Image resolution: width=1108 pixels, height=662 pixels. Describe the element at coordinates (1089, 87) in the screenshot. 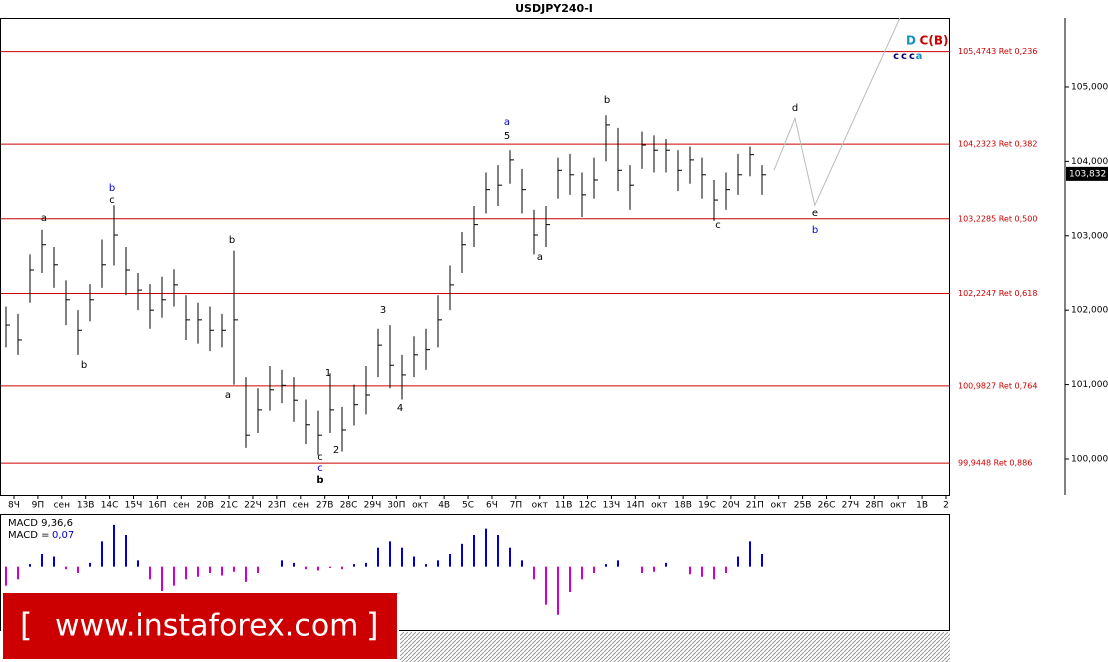

I see `y-tick-label: 105,000` at that location.